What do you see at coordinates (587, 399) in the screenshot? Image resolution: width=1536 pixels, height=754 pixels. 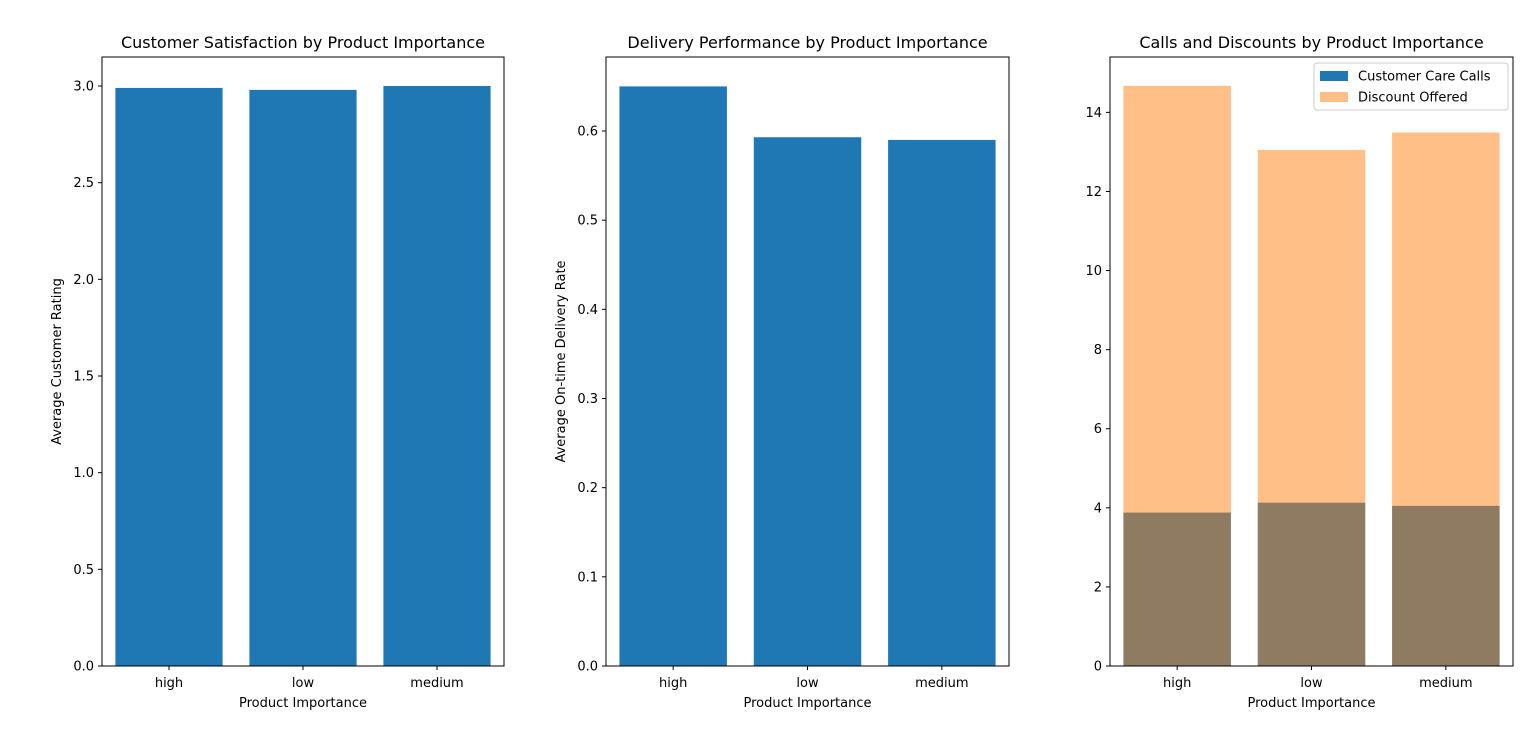 I see `y-tick-label: 0.3` at bounding box center [587, 399].